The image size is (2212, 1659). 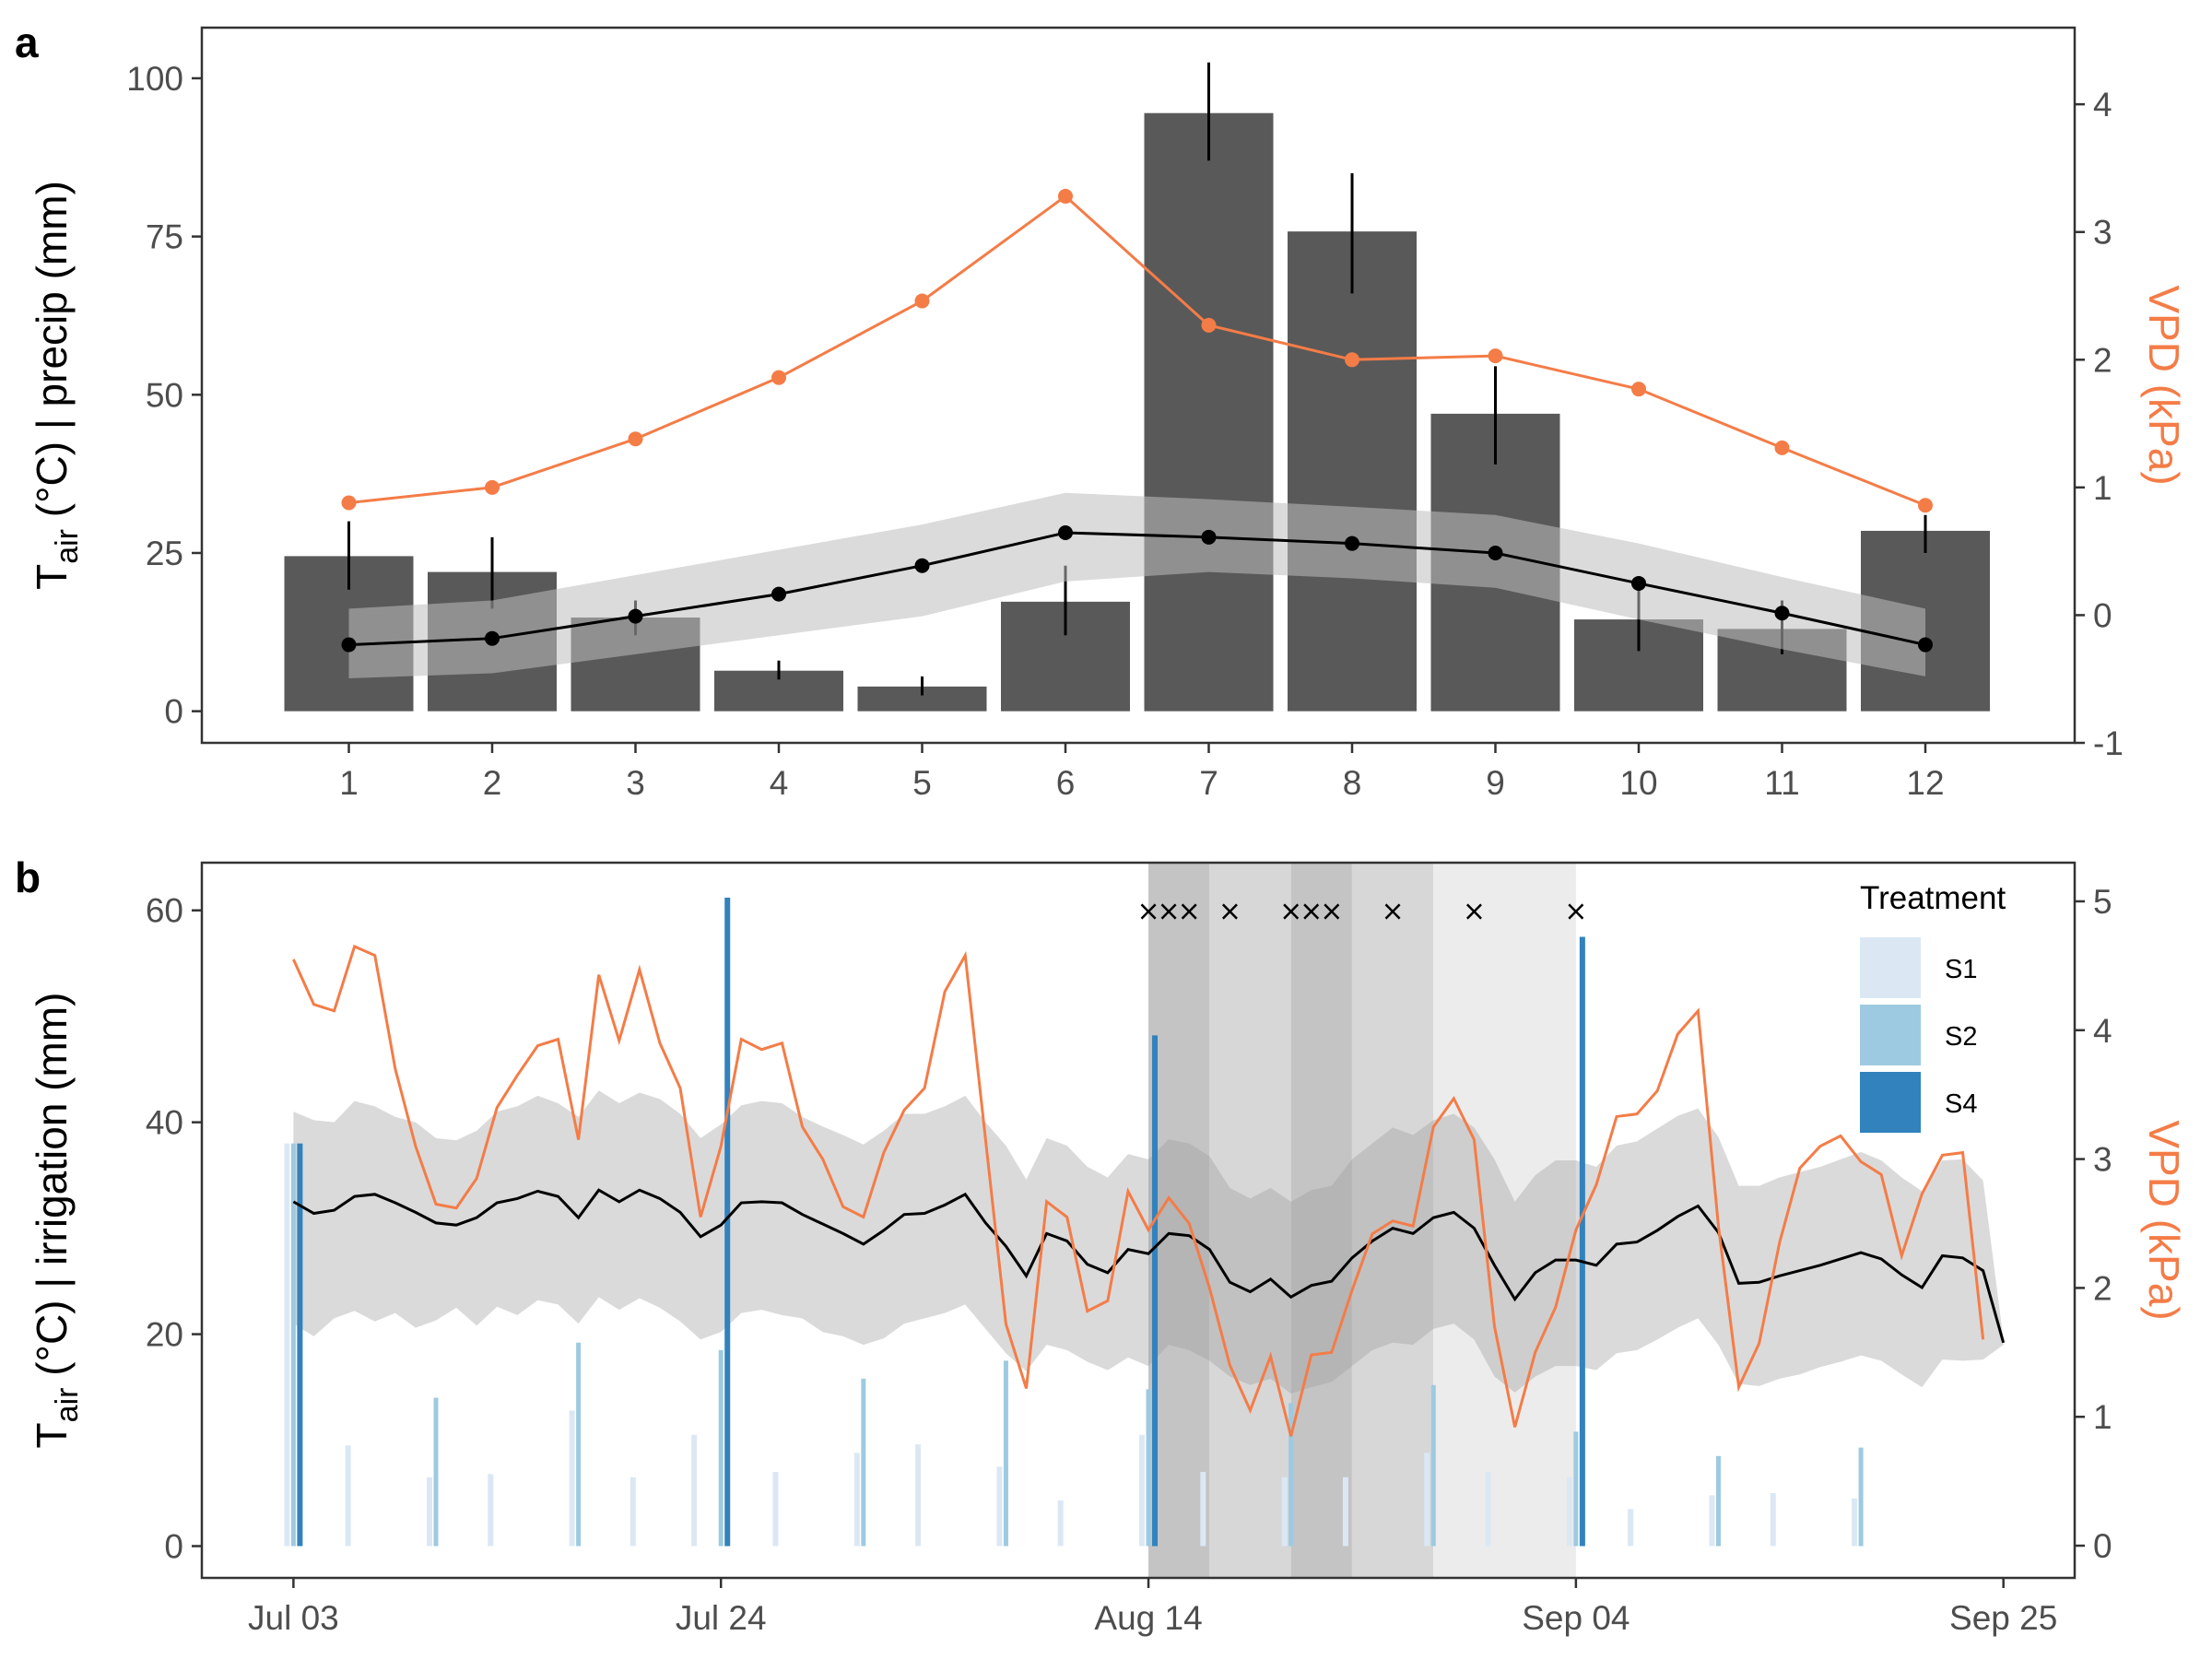 I want to click on temp-line, so click(x=1137, y=589).